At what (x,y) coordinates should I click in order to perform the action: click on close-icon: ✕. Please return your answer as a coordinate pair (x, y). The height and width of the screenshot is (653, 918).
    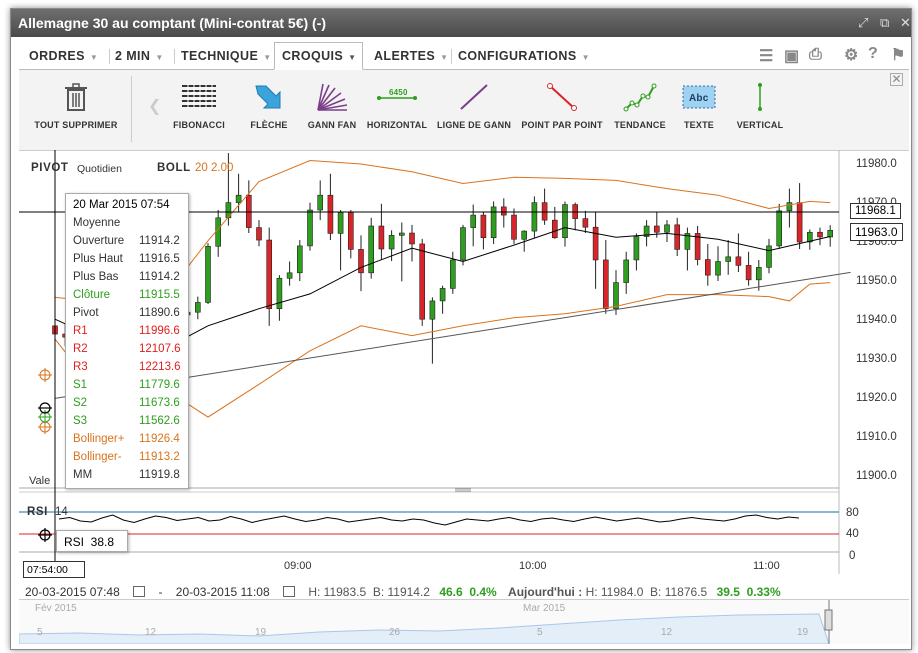
    Looking at the image, I should click on (905, 22).